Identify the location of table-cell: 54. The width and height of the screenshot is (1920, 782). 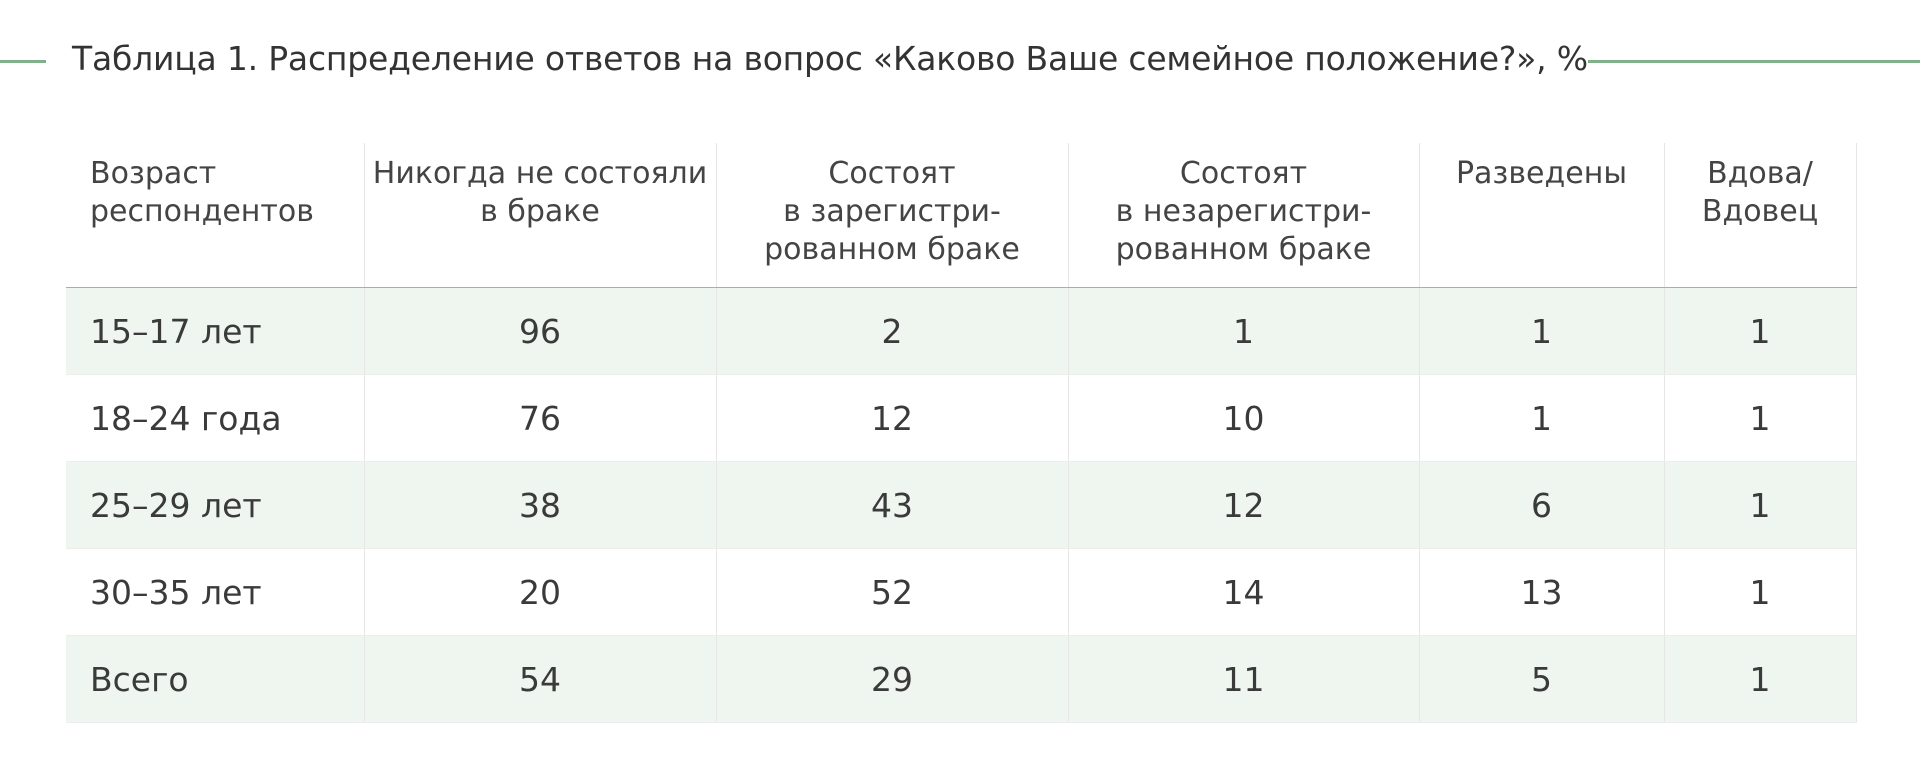
(540, 679).